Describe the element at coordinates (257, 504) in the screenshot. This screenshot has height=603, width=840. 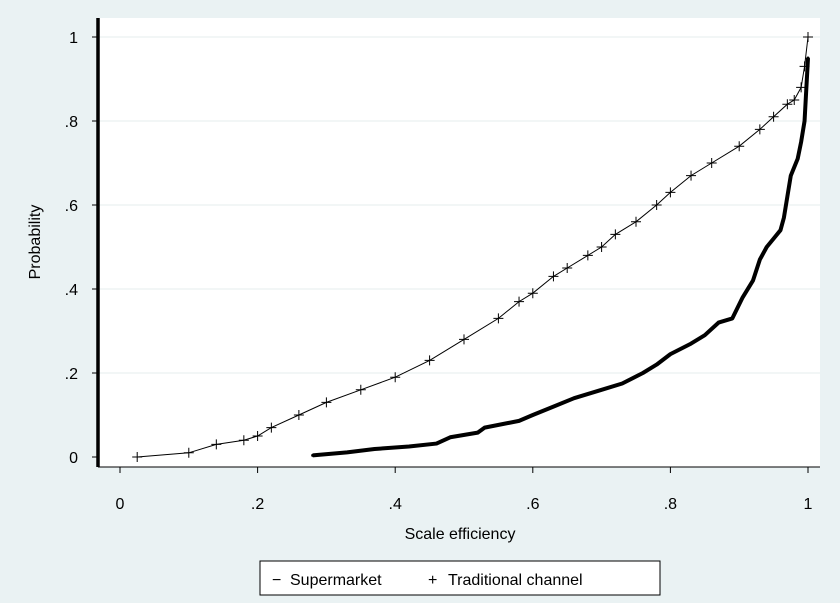
I see `x-tick-label: .2` at that location.